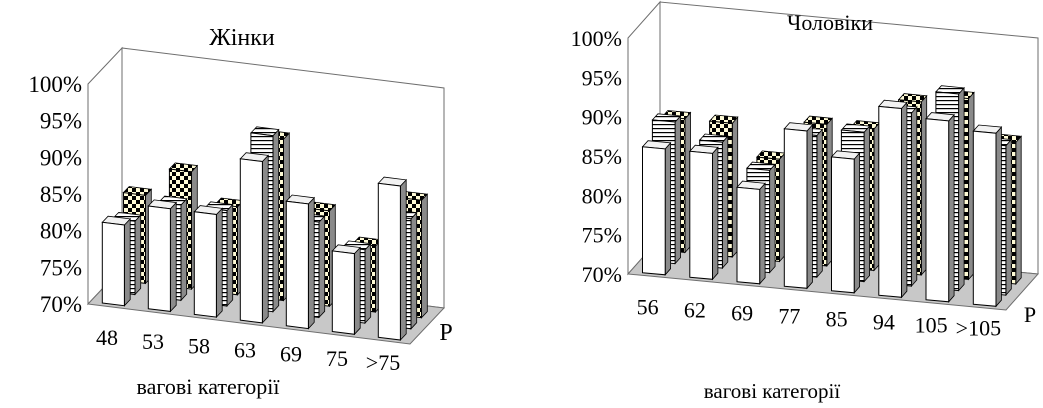  I want to click on chart-title: Чоловіки, so click(830, 22).